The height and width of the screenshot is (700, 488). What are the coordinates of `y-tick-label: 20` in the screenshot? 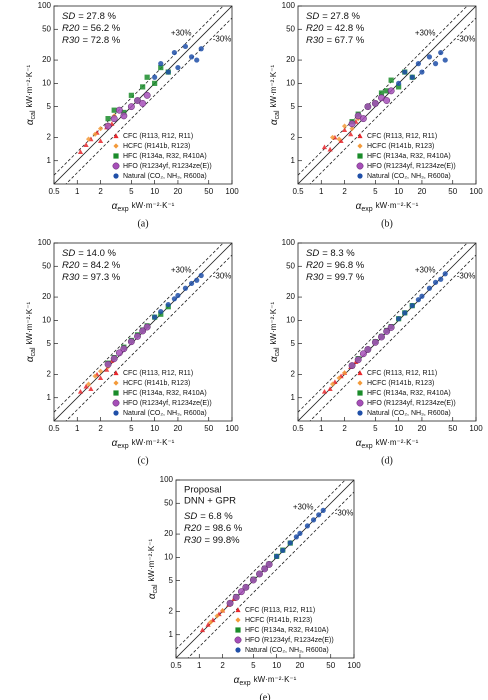 It's located at (46, 59).